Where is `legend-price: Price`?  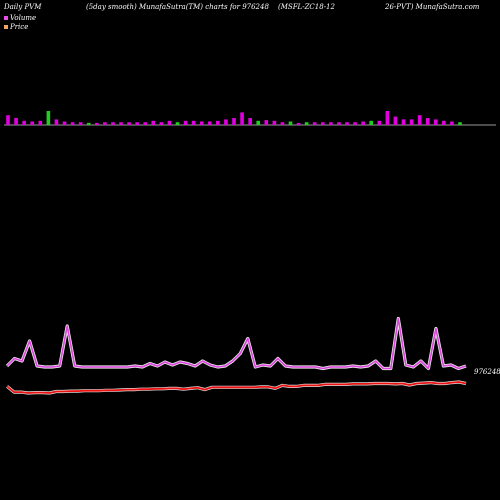
legend-price: Price is located at coordinates (16, 27).